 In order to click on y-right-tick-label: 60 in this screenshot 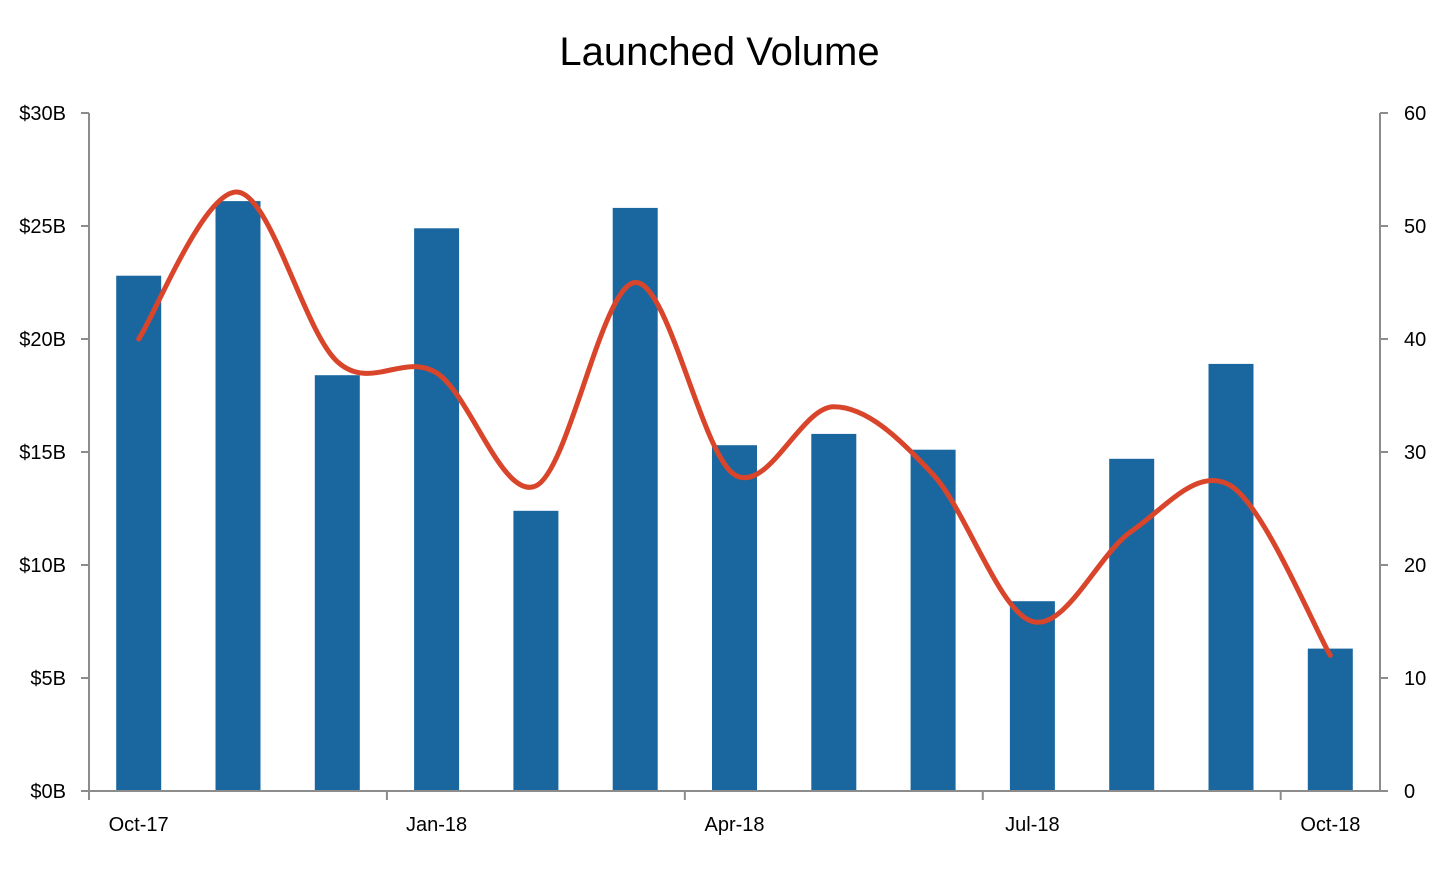, I will do `click(1415, 114)`.